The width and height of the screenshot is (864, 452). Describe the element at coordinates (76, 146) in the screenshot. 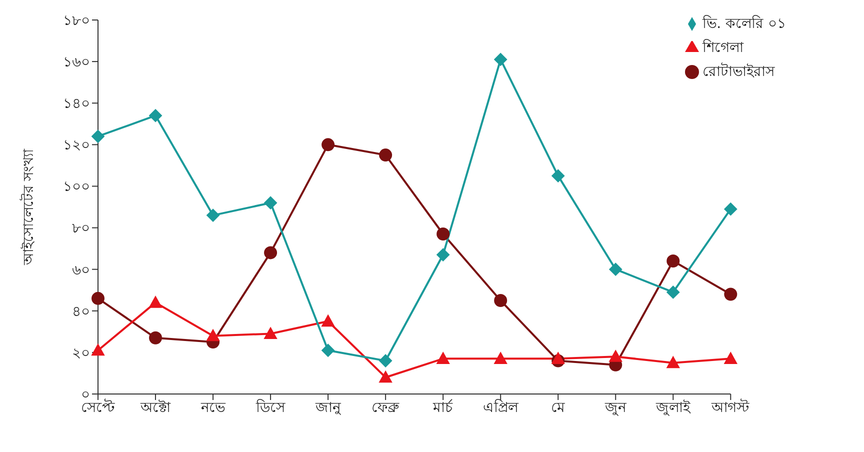

I see `y-tick-label: ১২০` at that location.